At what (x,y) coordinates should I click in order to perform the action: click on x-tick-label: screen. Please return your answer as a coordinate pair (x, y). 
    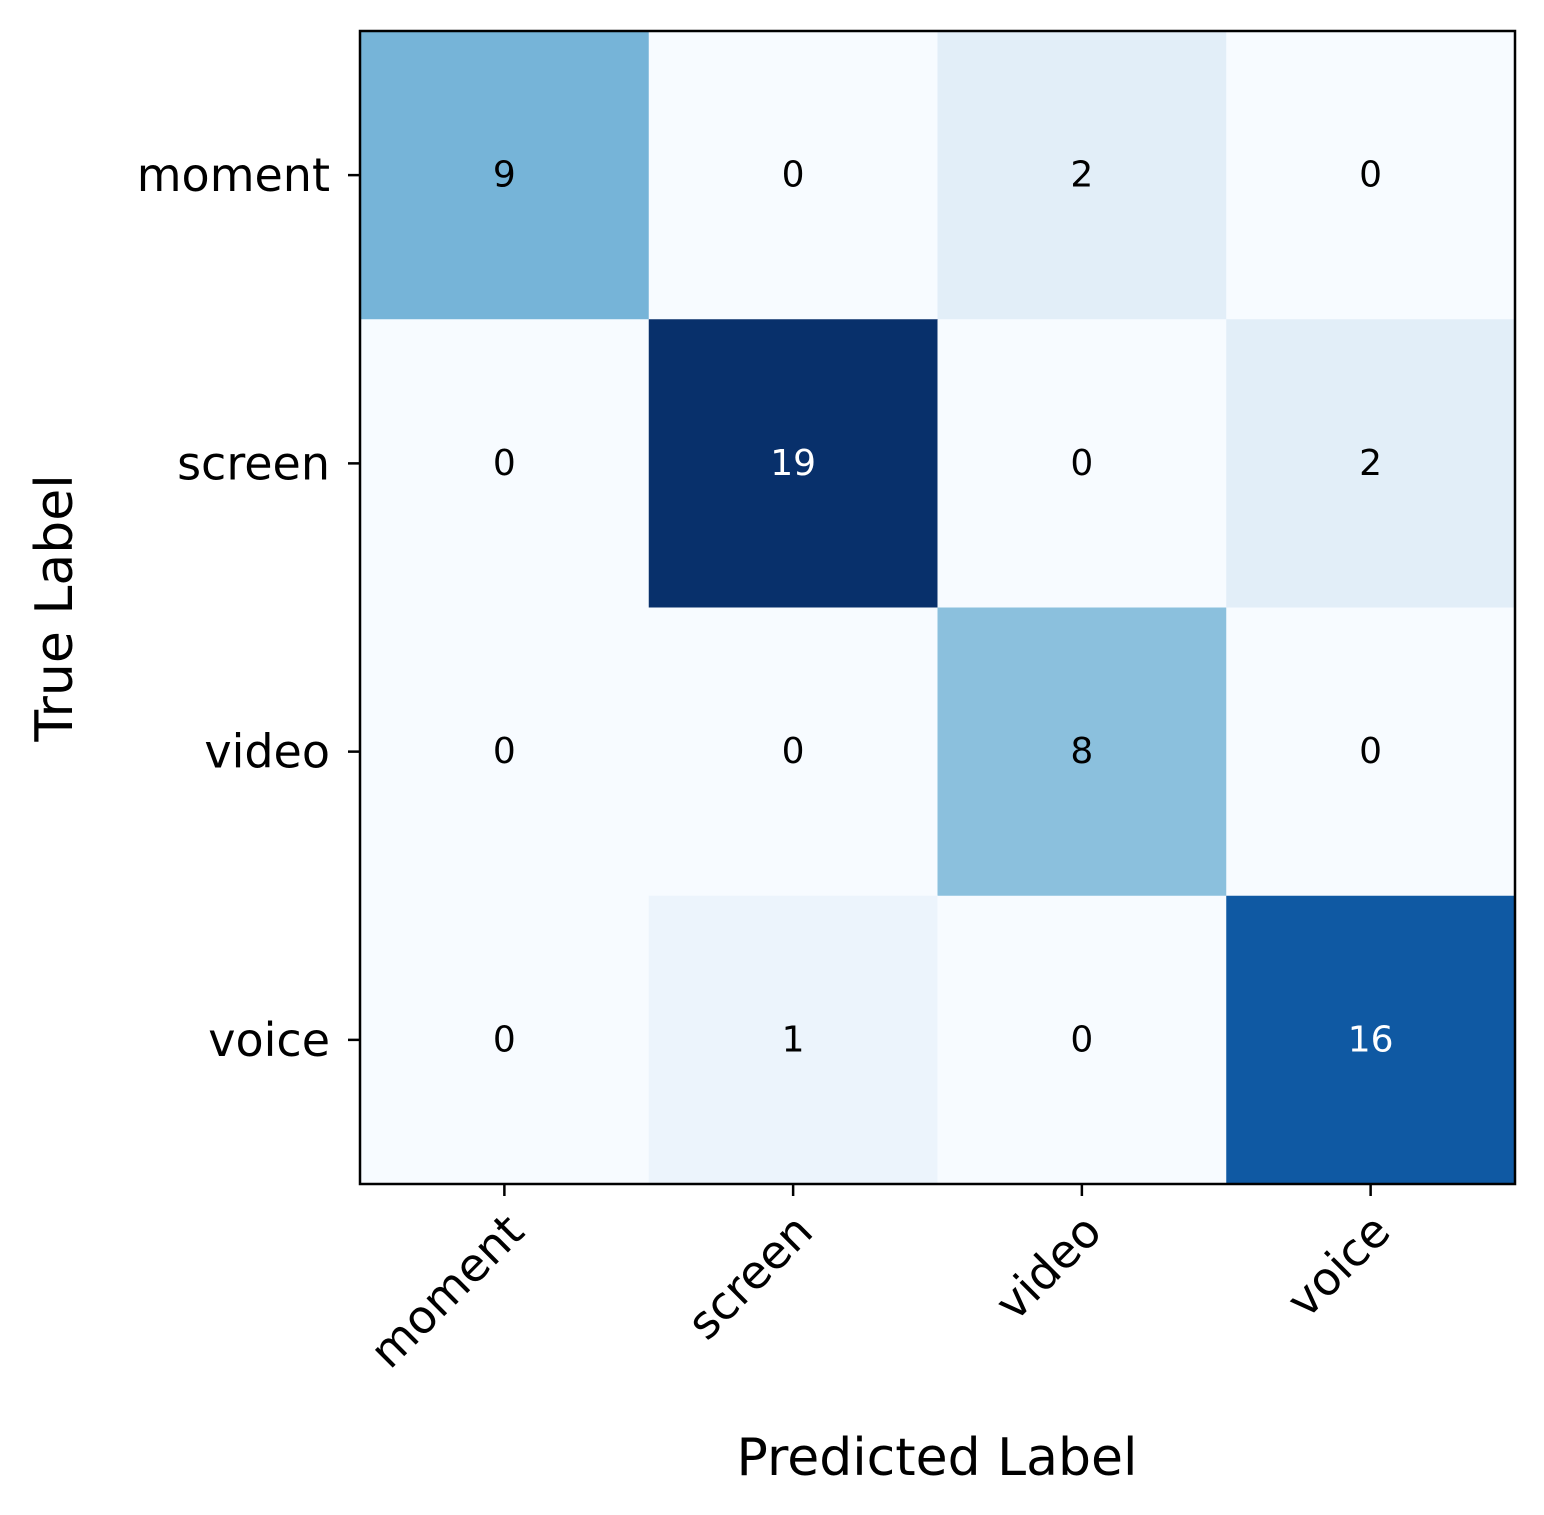
    Looking at the image, I should click on (750, 1277).